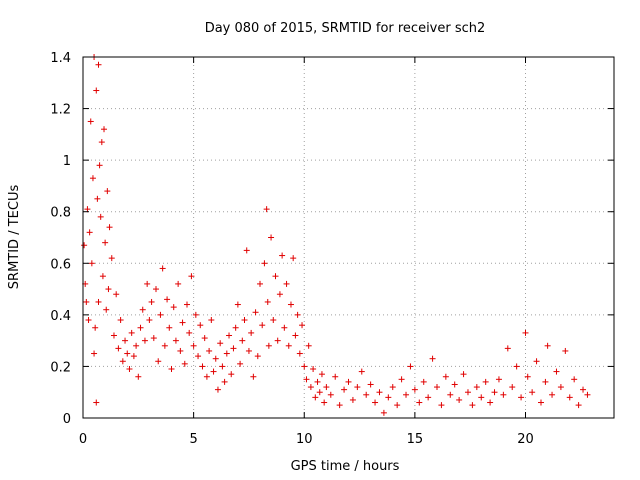  Describe the element at coordinates (60, 213) in the screenshot. I see `y-tick-label: 0.8` at that location.